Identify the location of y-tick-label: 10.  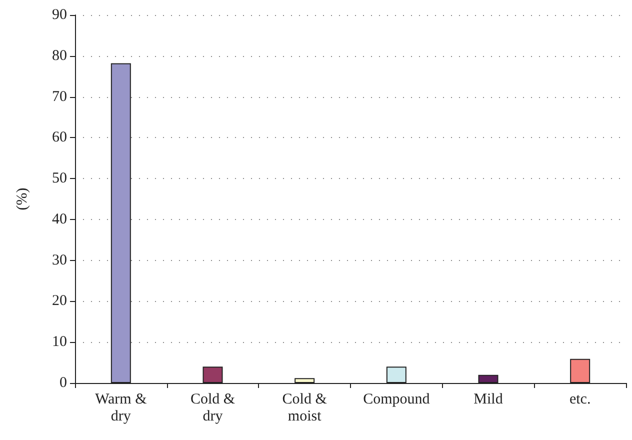
(59, 342).